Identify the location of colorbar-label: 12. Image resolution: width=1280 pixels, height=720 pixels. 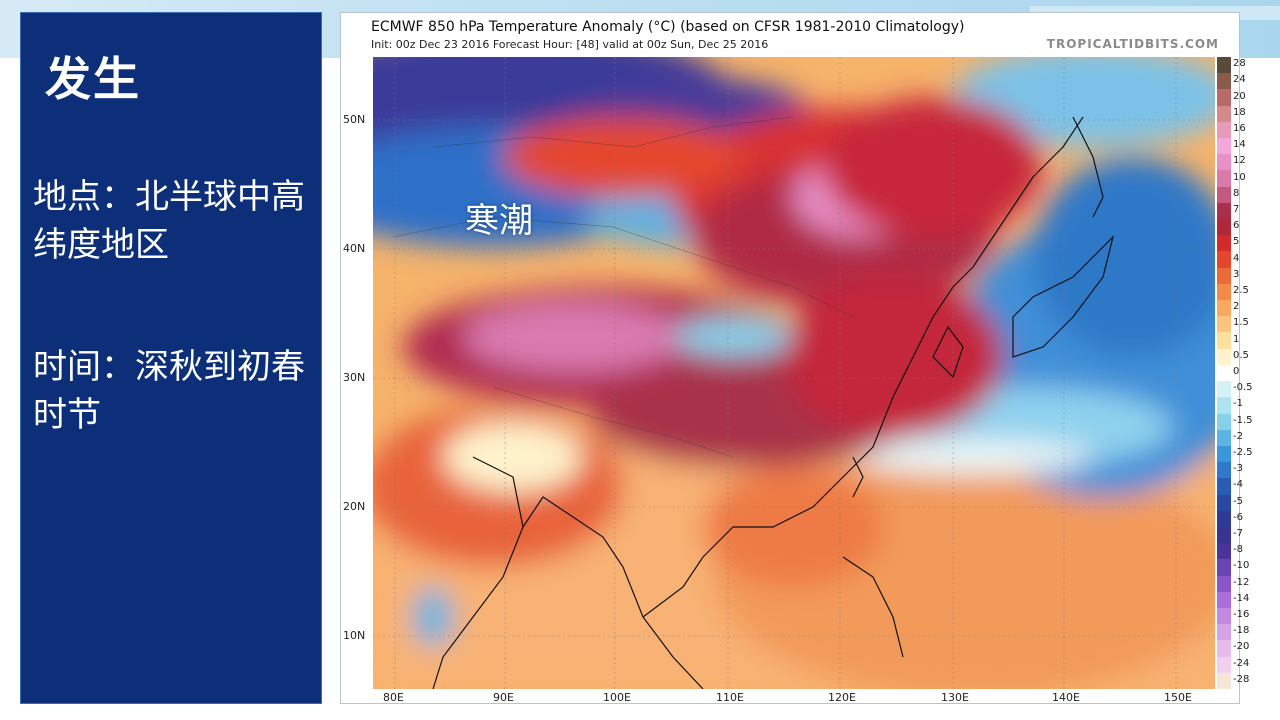
(1239, 161).